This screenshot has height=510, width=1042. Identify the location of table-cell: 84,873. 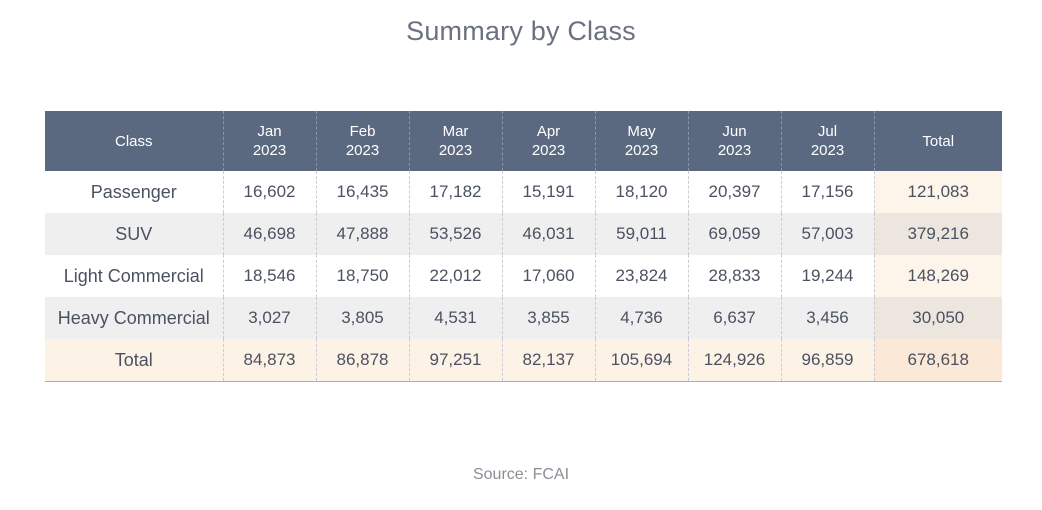
(269, 360).